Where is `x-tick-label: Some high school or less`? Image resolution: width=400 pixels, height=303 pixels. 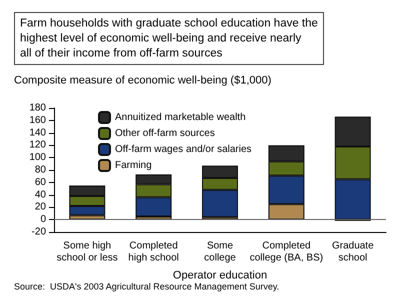
x-tick-label: Some high school or less is located at coordinates (87, 252).